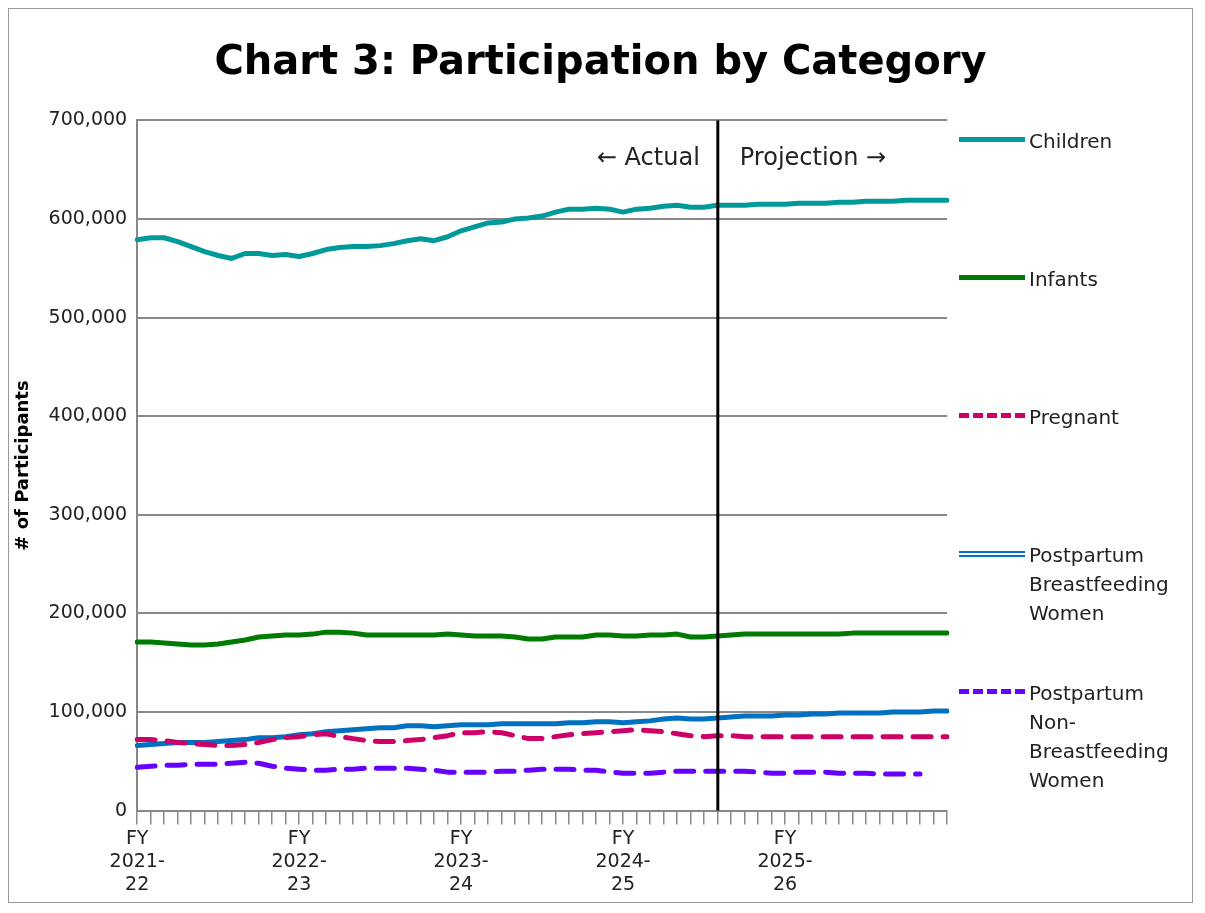  What do you see at coordinates (88, 611) in the screenshot?
I see `y-tick-label: 200,000` at bounding box center [88, 611].